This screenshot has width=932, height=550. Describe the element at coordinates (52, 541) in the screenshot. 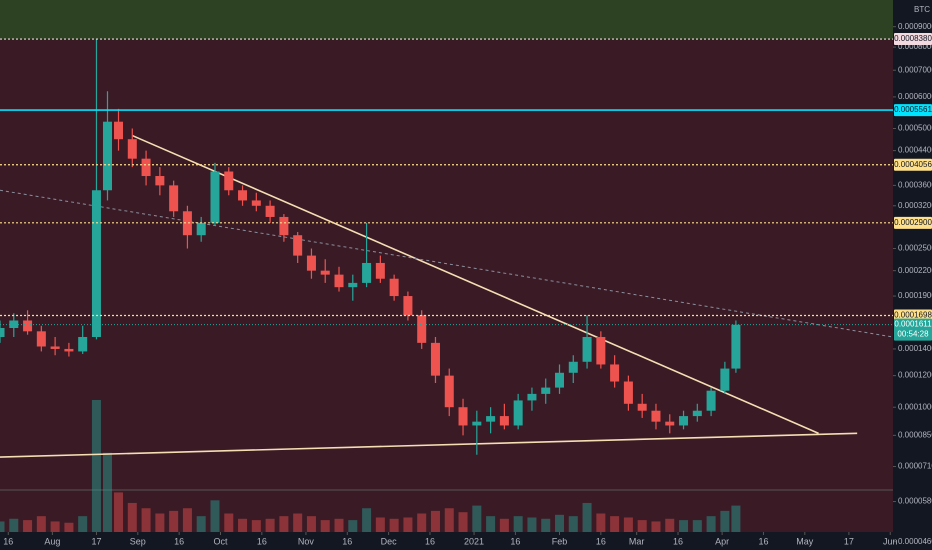

I see `x-tick-label: Aug` at that location.